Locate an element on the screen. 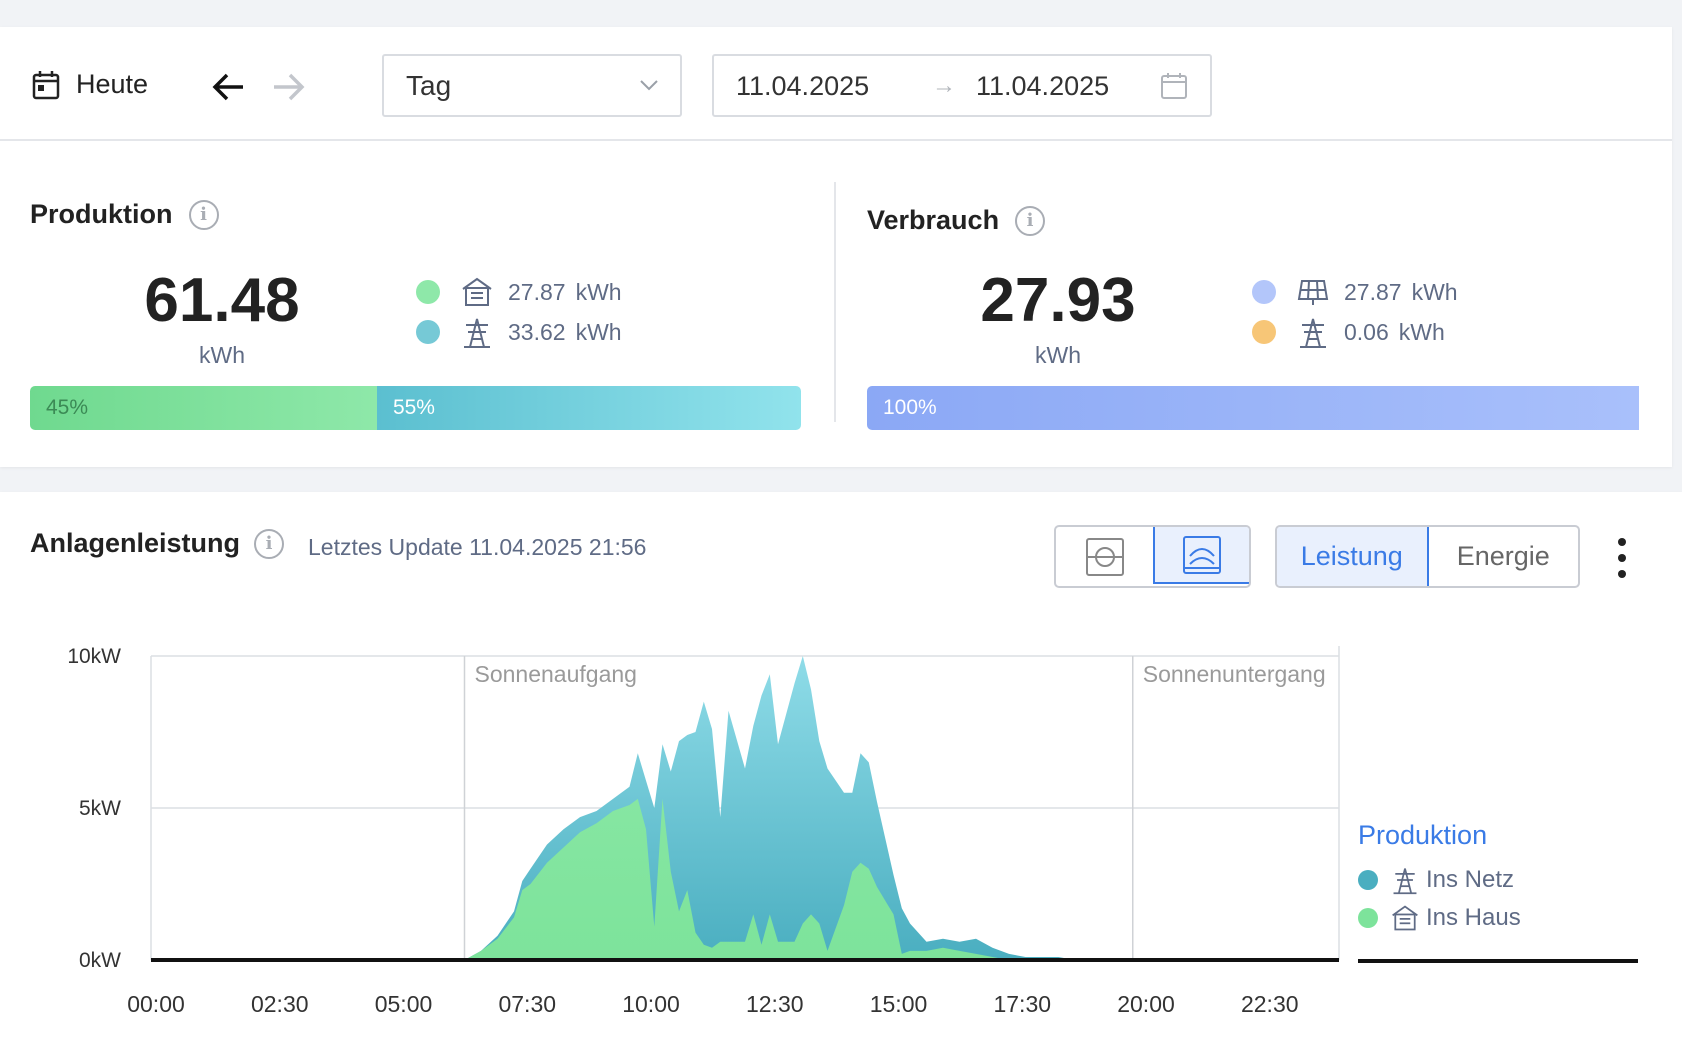 The height and width of the screenshot is (1062, 1682). arrow-left-icon is located at coordinates (229, 87).